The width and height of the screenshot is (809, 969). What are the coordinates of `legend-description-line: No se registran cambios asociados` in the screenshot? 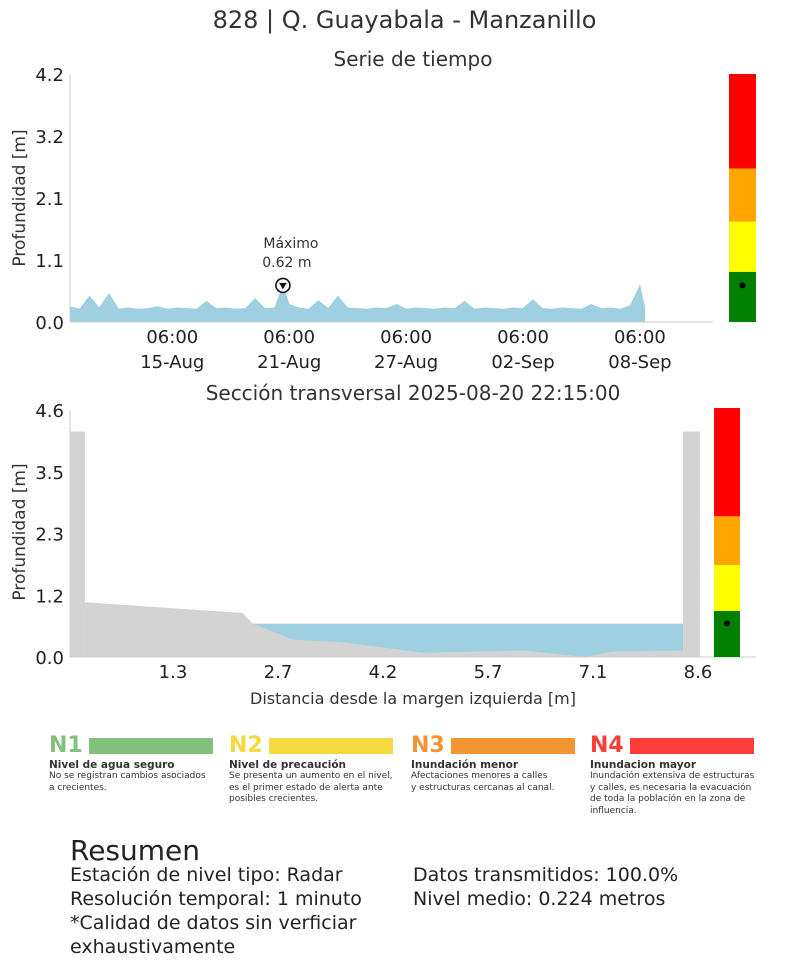 It's located at (127, 776).